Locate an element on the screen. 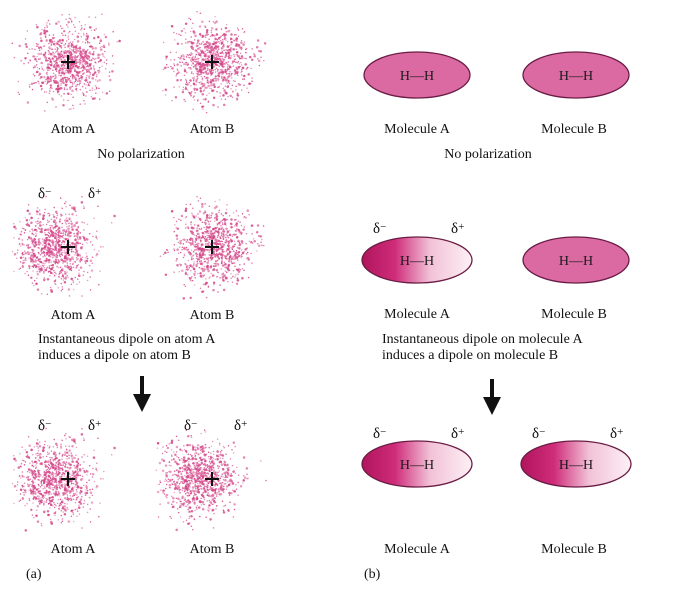 This screenshot has width=673, height=592. instantaneous-dipole-caption-line2: induces a dipole on molecule B is located at coordinates (470, 355).